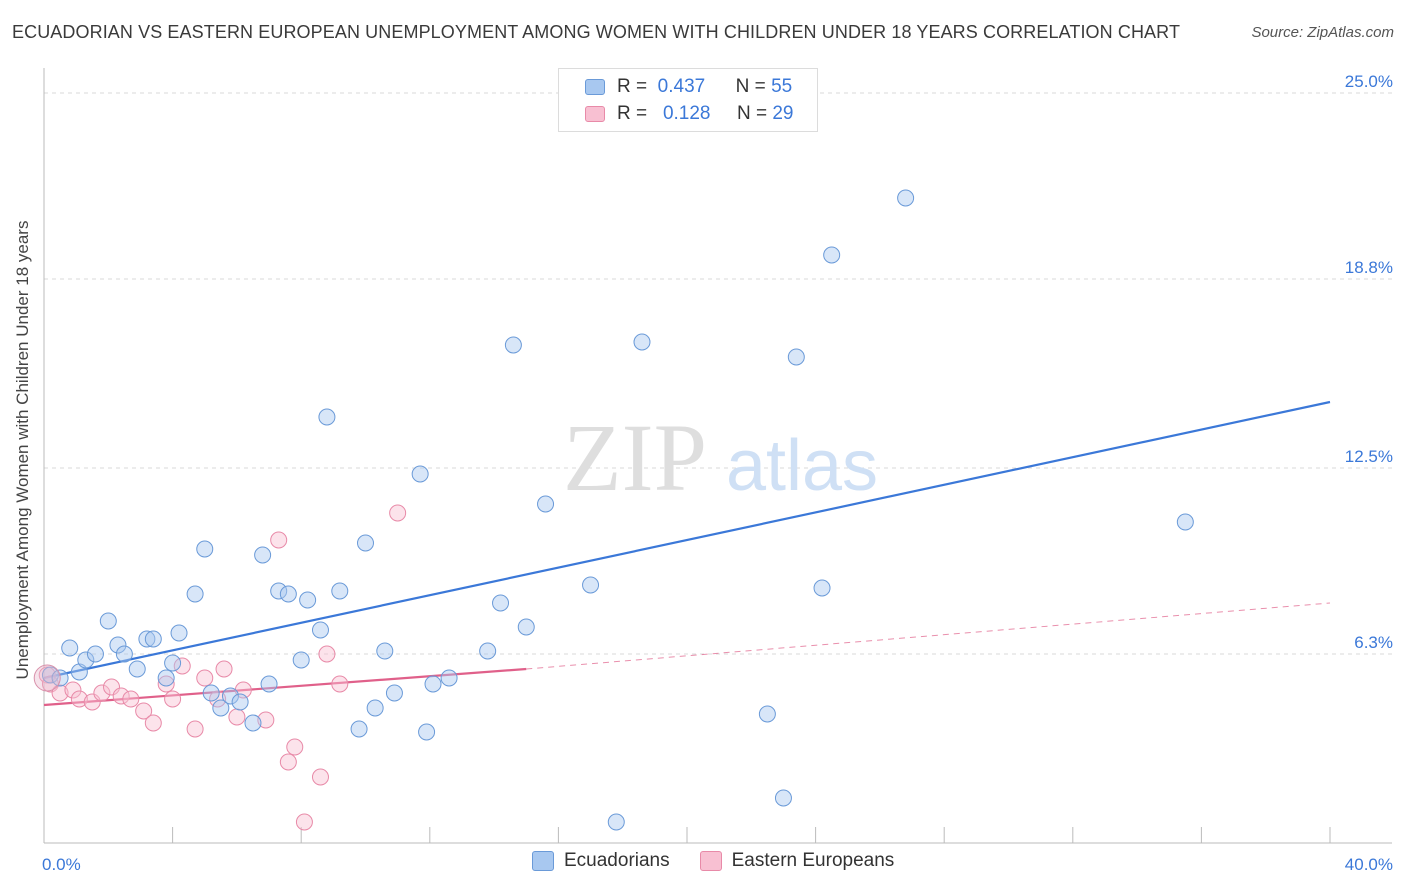 This screenshot has height=892, width=1406. Describe the element at coordinates (686, 113) in the screenshot. I see `r-value: 0.128` at that location.